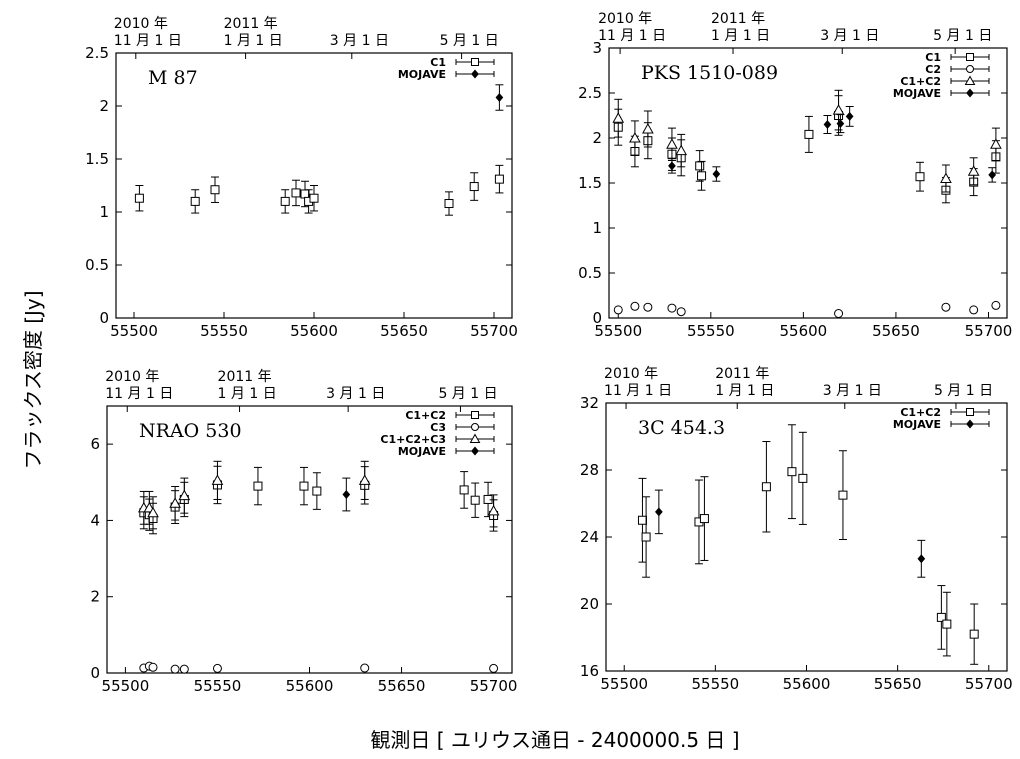 Image resolution: width=1020 pixels, height=759 pixels. What do you see at coordinates (597, 48) in the screenshot?
I see `y-tick-label: 3` at bounding box center [597, 48].